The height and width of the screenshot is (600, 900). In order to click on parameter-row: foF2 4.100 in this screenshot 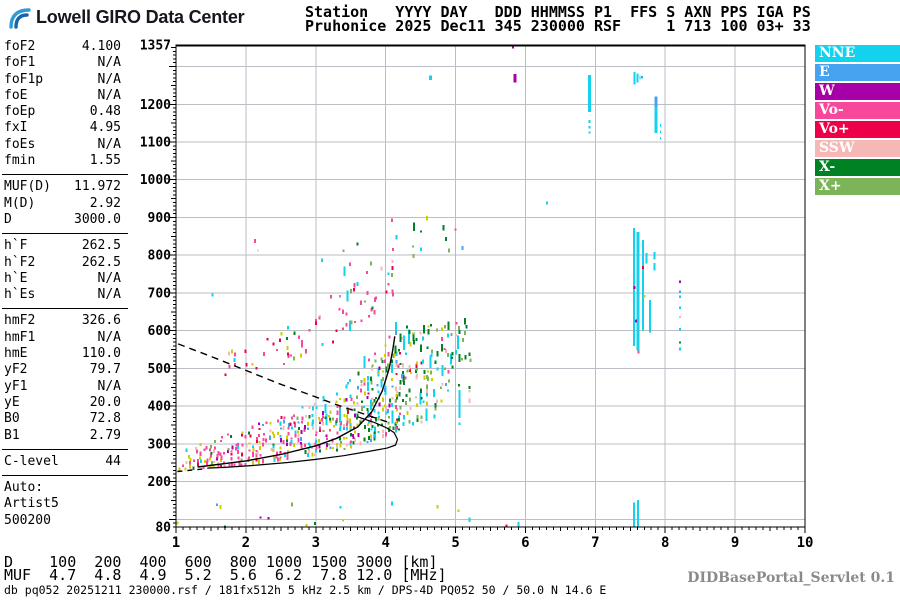, I will do `click(62, 47)`.